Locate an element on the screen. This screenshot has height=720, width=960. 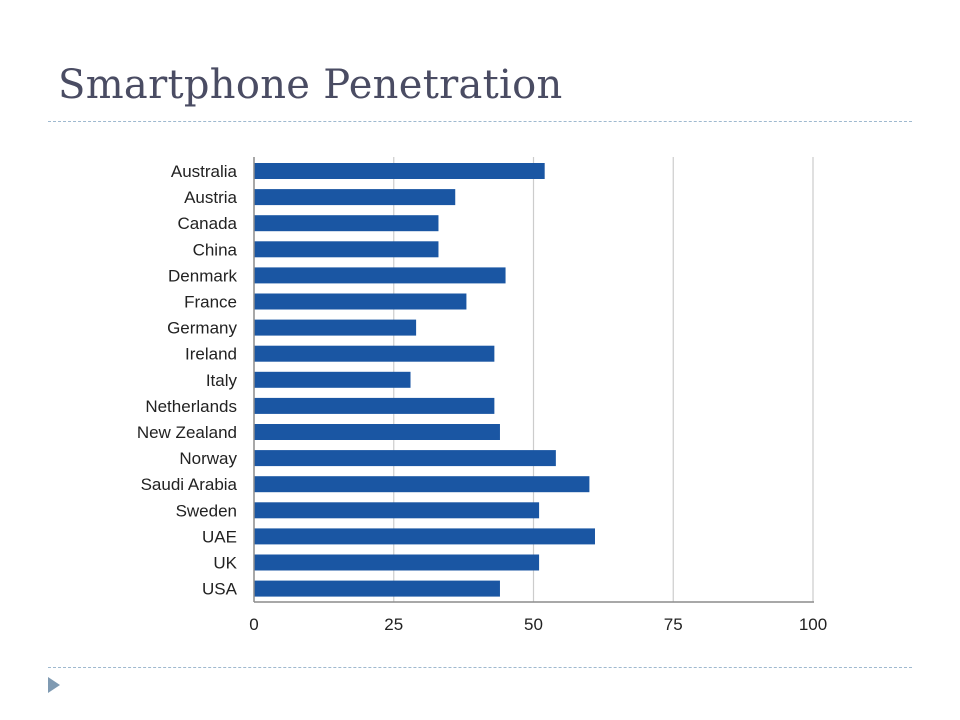
x-tick-label: 100 is located at coordinates (813, 624).